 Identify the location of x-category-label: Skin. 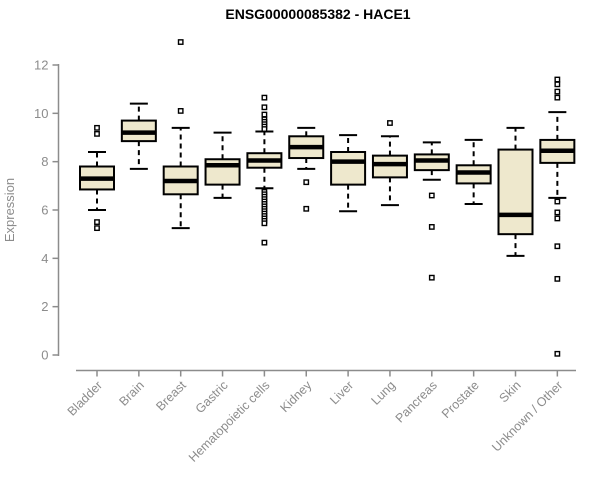
(510, 391).